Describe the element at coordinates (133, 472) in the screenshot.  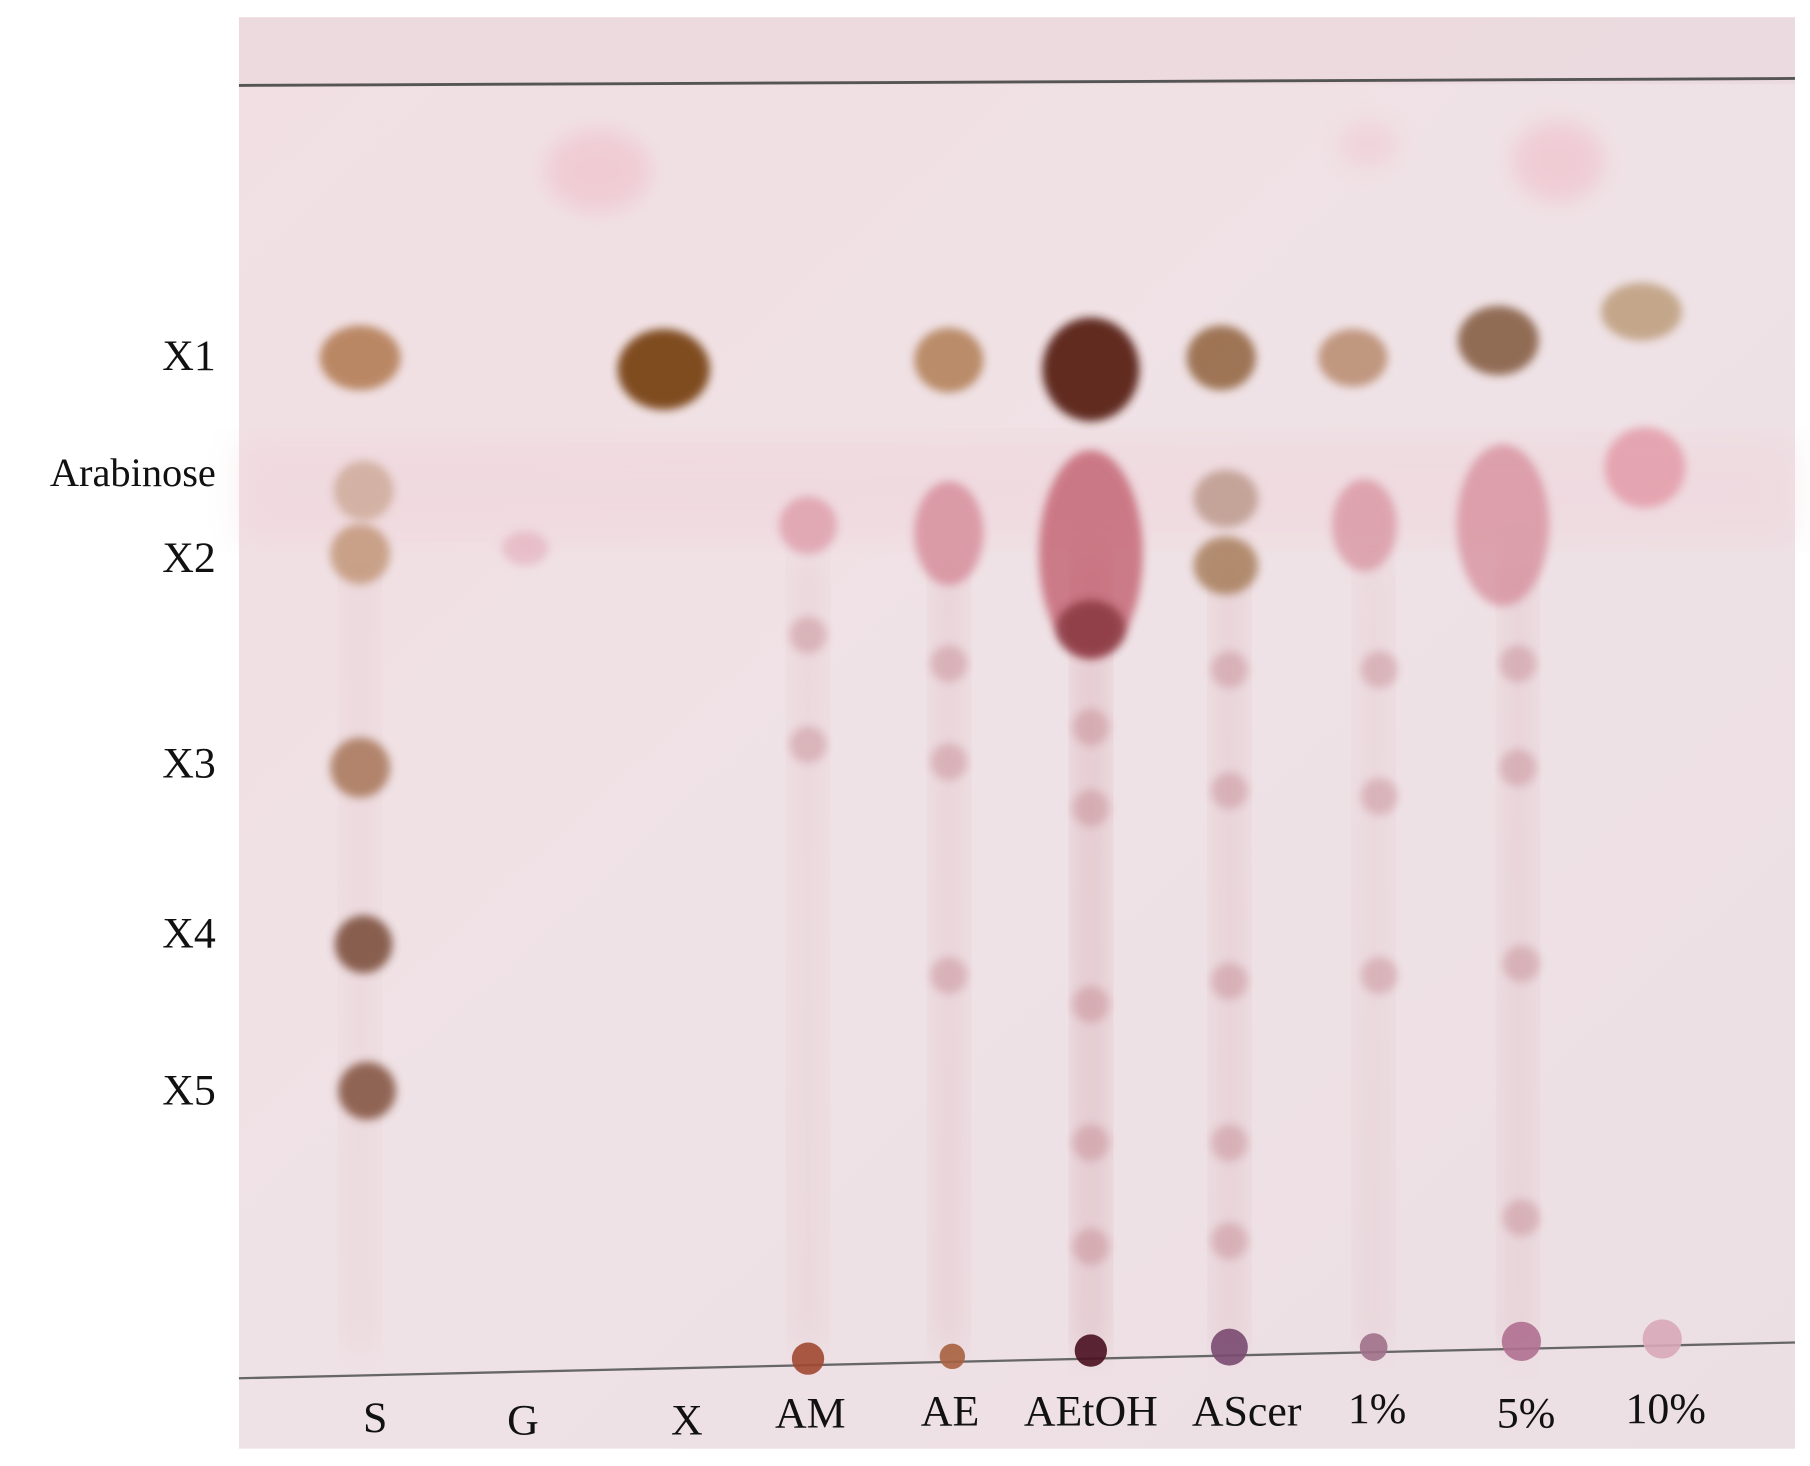
I see `row-label: Arabinose` at that location.